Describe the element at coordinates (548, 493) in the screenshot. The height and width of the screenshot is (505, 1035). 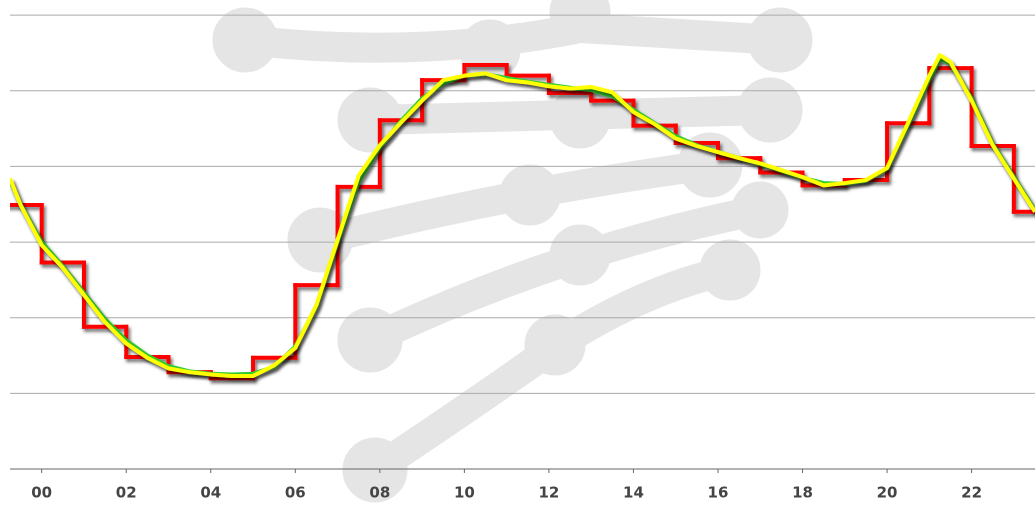
I see `x-tick-label: 12` at that location.